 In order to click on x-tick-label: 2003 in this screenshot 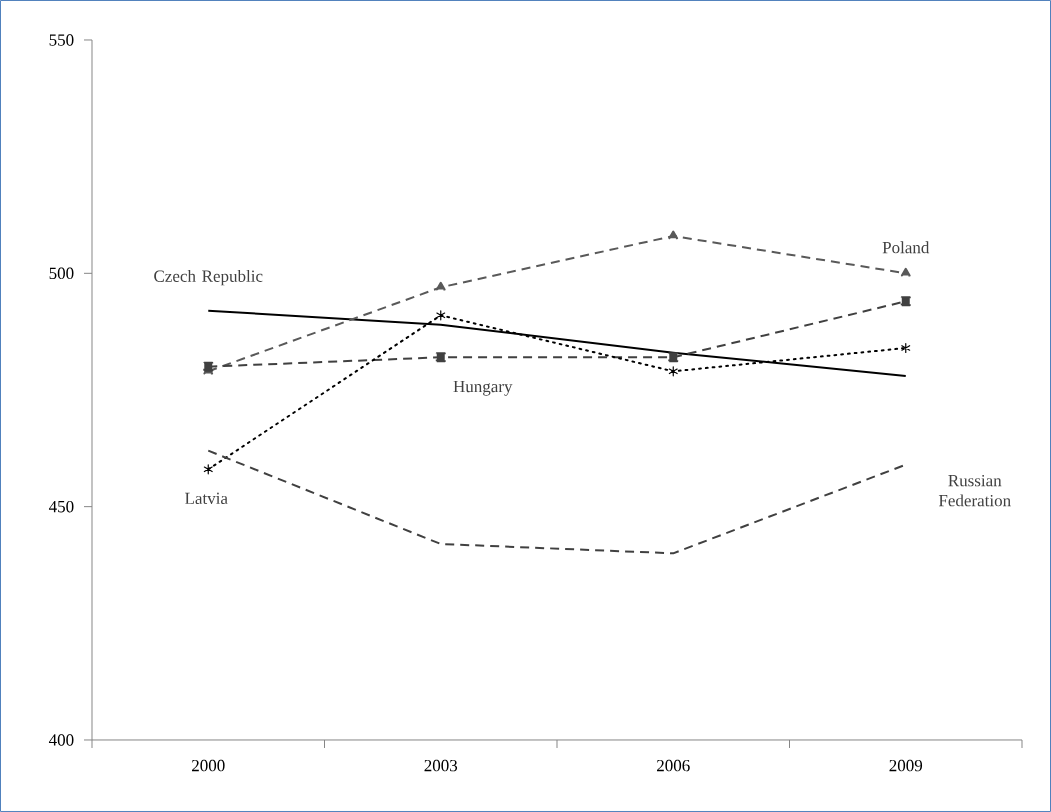, I will do `click(441, 765)`.